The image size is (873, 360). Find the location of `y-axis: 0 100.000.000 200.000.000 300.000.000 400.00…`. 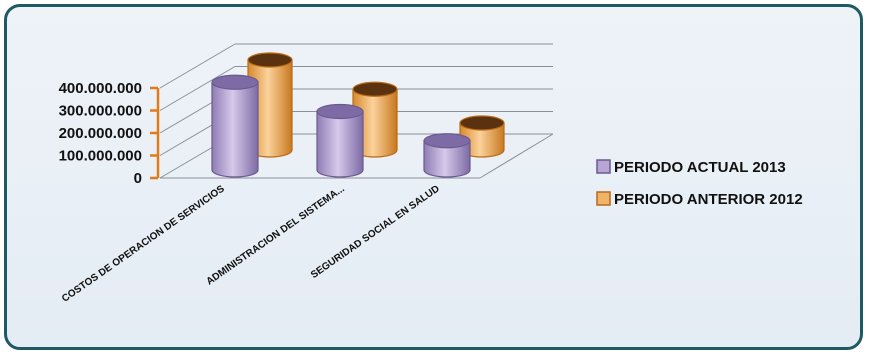

y-axis: 0 100.000.000 200.000.000 300.000.000 400.00… is located at coordinates (109, 133).